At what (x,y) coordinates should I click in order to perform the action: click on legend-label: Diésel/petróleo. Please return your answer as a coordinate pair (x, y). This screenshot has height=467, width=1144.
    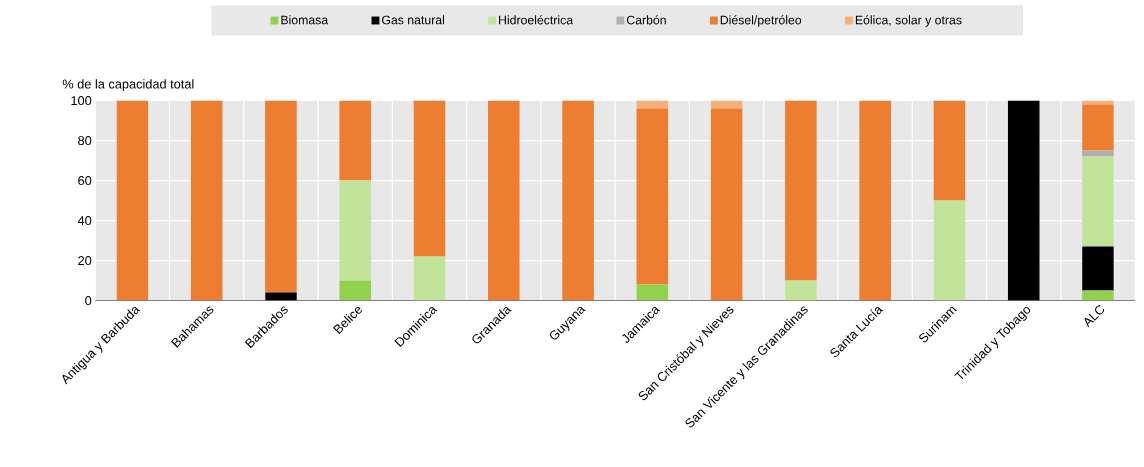
    Looking at the image, I should click on (761, 21).